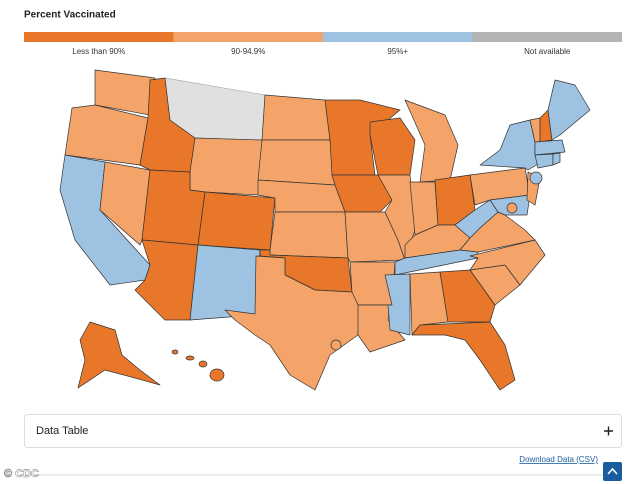 This screenshot has width=634, height=484. I want to click on back-to-top, so click(612, 471).